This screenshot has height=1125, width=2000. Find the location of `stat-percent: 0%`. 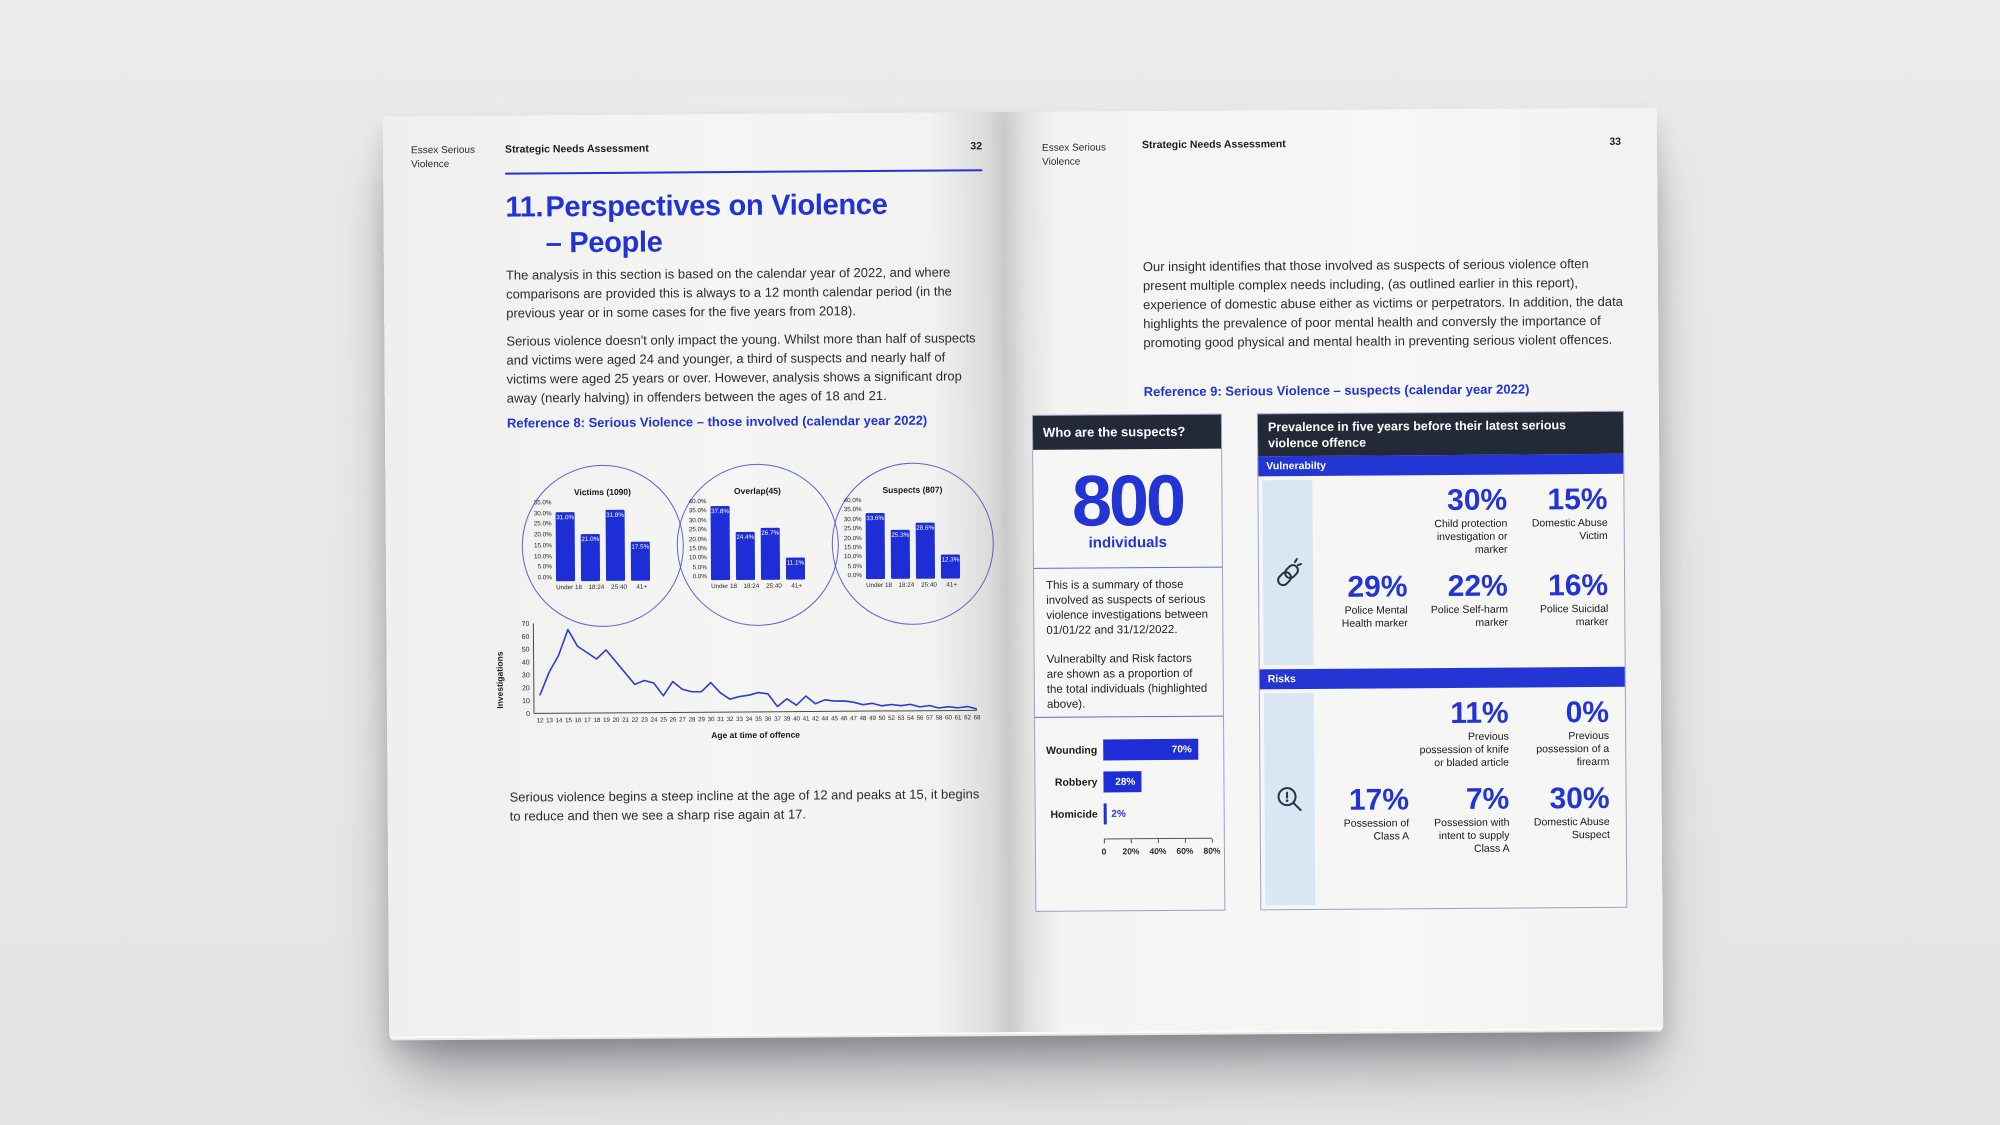

stat-percent: 0% is located at coordinates (1587, 712).